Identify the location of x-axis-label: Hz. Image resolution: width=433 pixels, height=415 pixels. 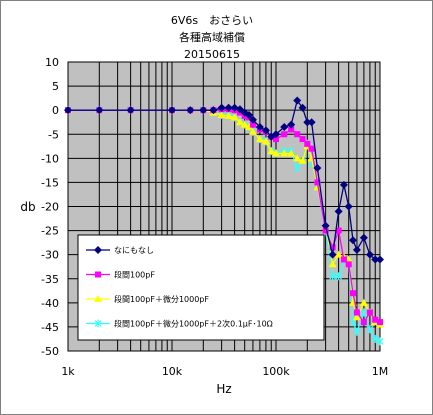
(223, 389).